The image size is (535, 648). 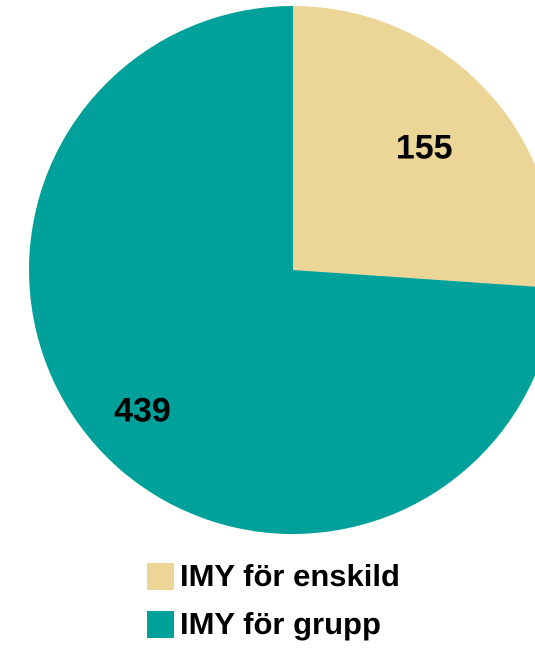 I want to click on chart-legend: IMY för enskild IMY för grupp, so click(x=273, y=600).